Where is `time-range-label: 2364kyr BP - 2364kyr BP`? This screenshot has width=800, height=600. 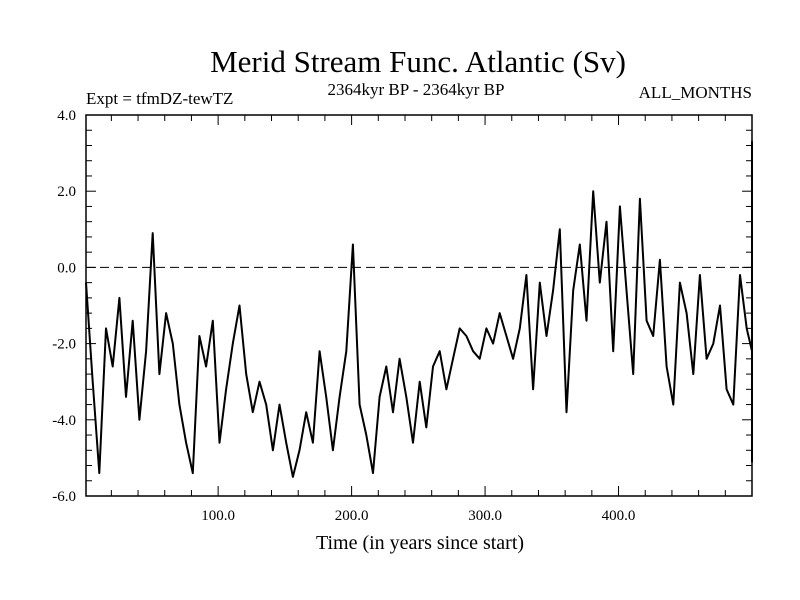
time-range-label: 2364kyr BP - 2364kyr BP is located at coordinates (416, 89).